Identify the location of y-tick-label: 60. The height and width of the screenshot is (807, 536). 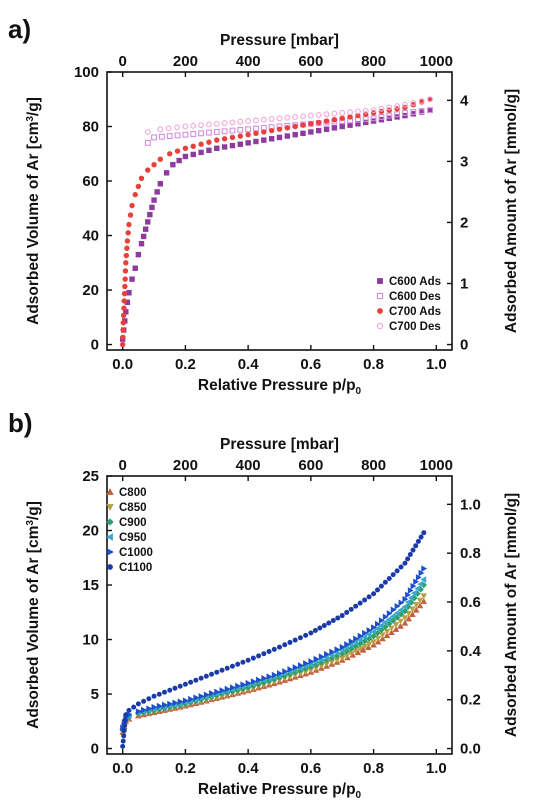
(90, 181).